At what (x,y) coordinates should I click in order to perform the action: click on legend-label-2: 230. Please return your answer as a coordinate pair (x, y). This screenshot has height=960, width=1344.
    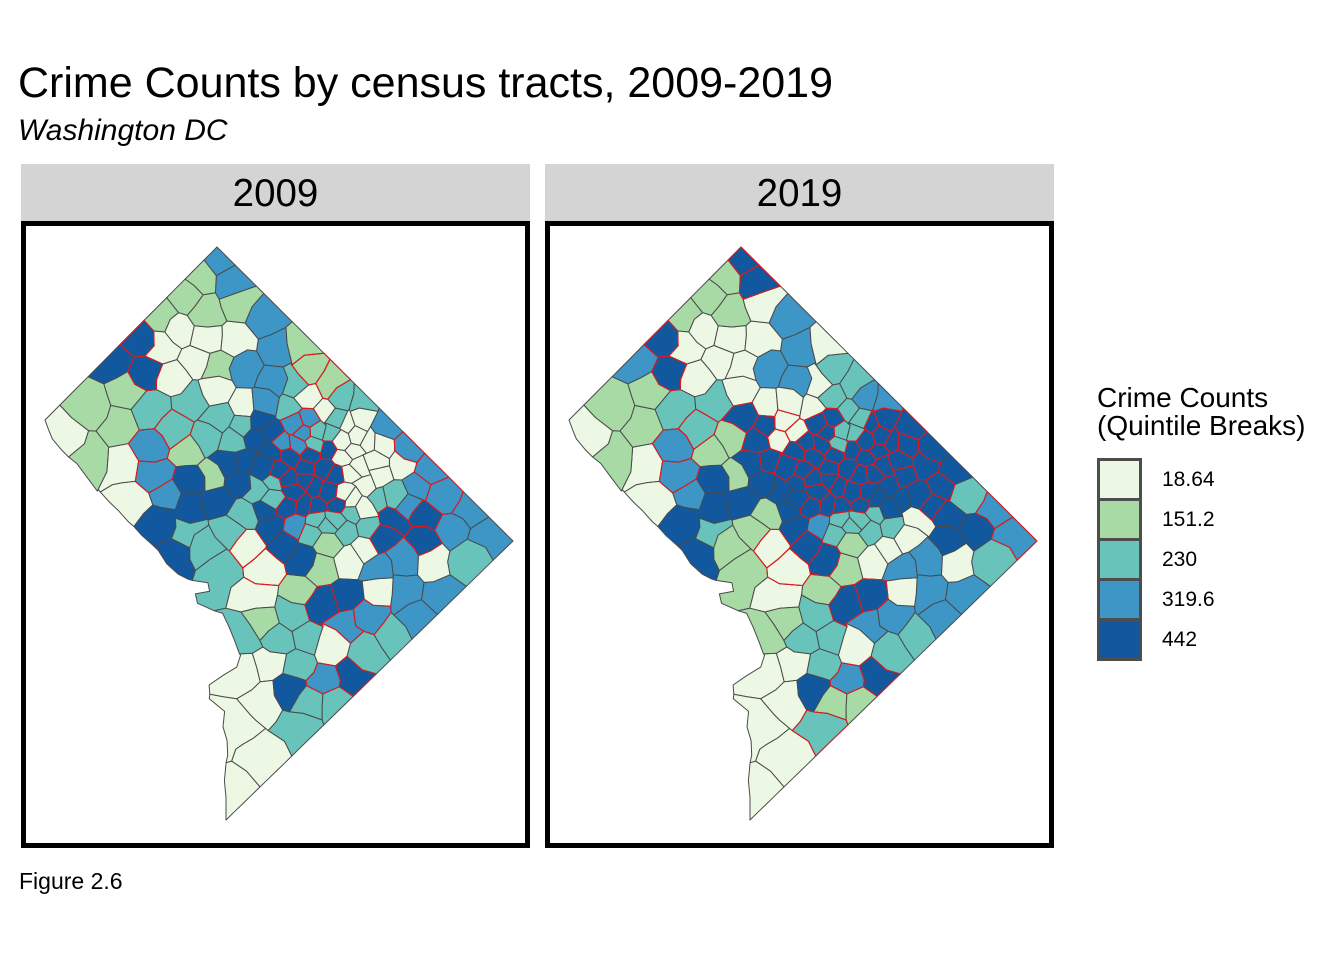
    Looking at the image, I should click on (1180, 559).